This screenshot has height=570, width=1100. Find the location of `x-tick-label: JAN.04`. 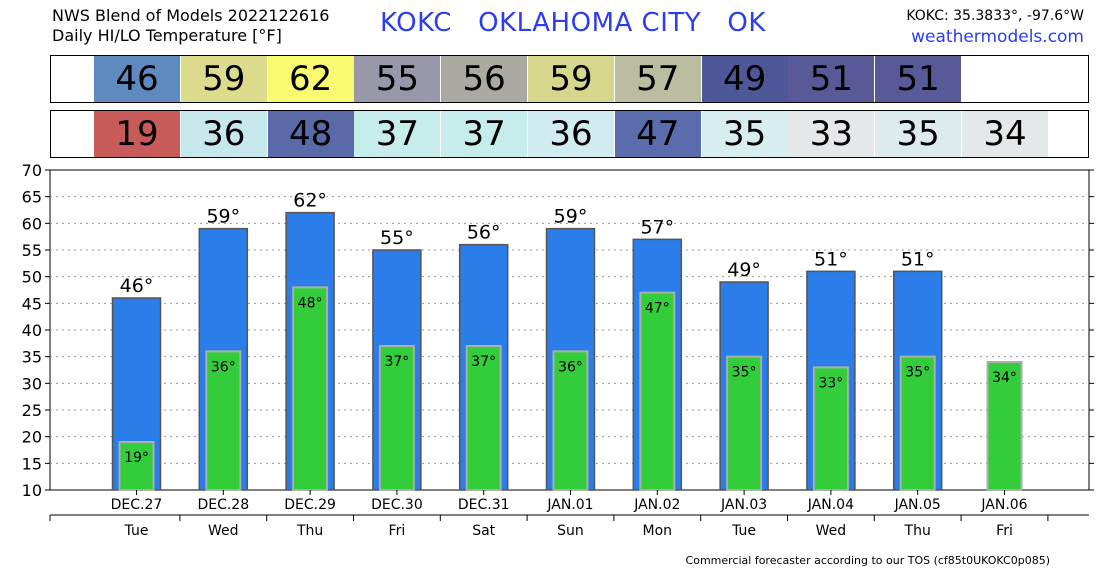

x-tick-label: JAN.04 is located at coordinates (830, 505).